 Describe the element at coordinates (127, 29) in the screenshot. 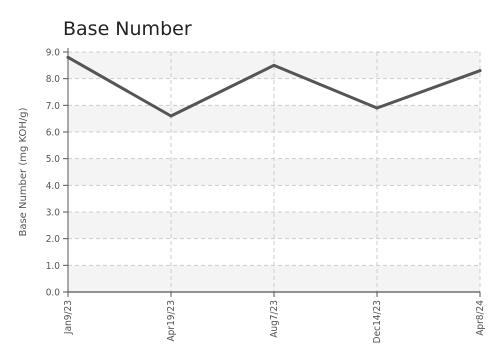

I see `chart-title: Base Number` at that location.